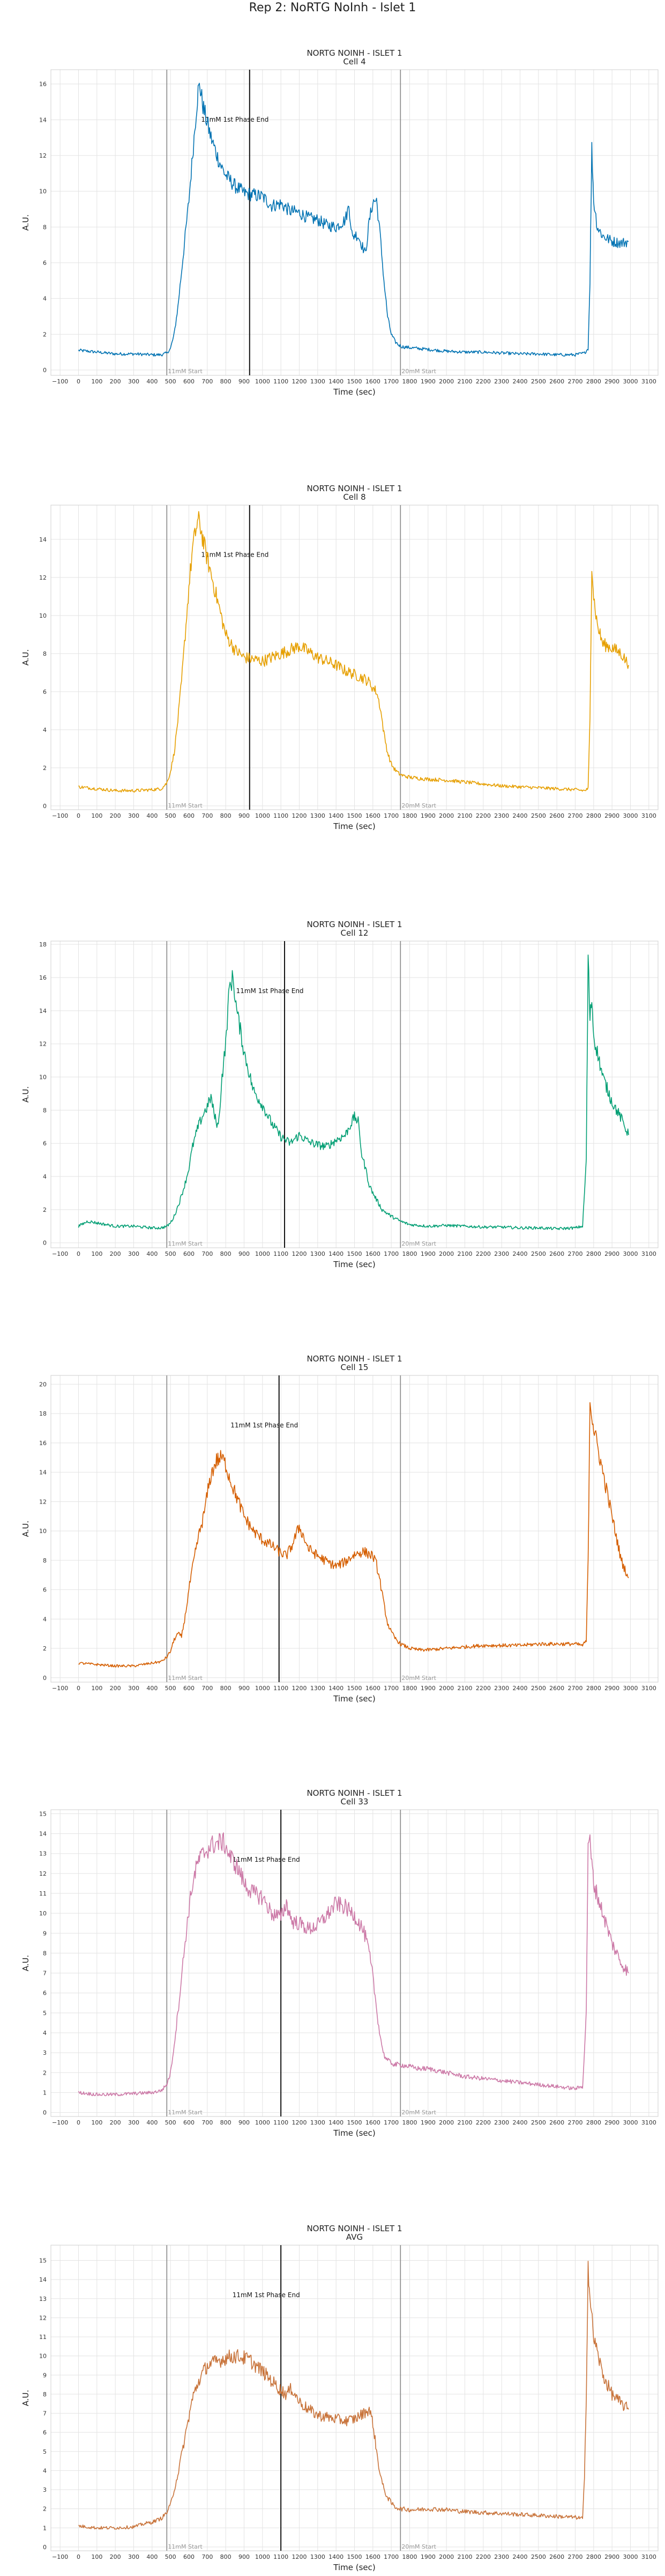 The width and height of the screenshot is (665, 2576). What do you see at coordinates (520, 1253) in the screenshot?
I see `x-tick-label: 2400` at bounding box center [520, 1253].